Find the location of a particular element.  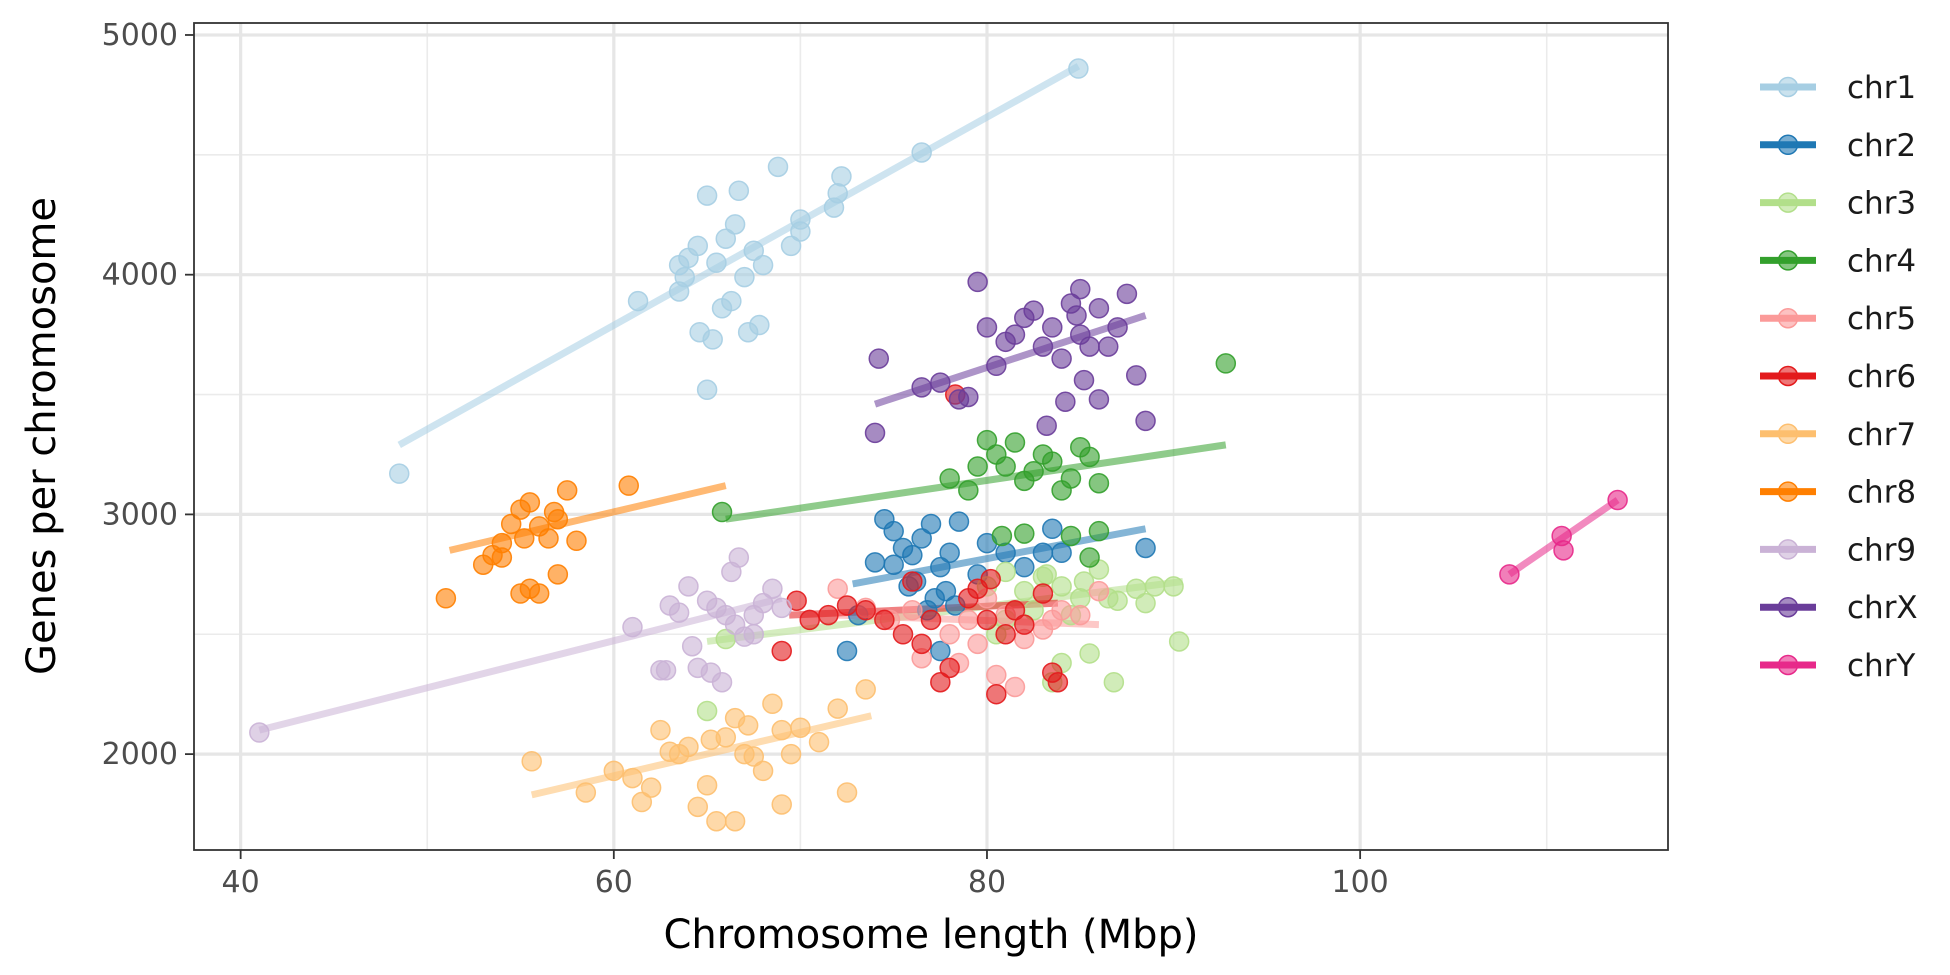

legend-label: chr6 is located at coordinates (1881, 377).